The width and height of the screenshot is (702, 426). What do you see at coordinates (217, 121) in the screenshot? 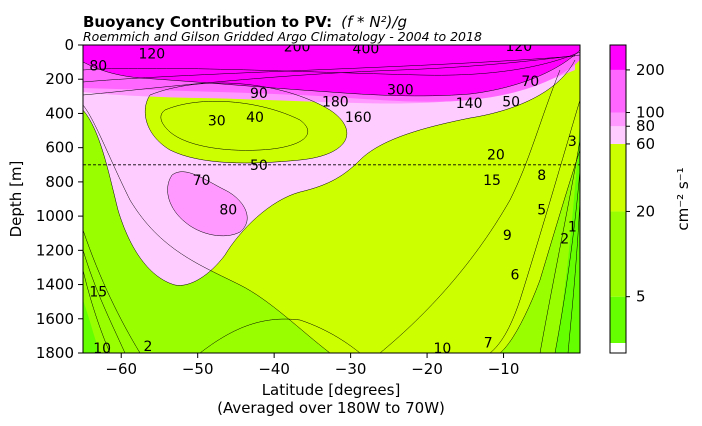
I see `contour-label: 30` at bounding box center [217, 121].